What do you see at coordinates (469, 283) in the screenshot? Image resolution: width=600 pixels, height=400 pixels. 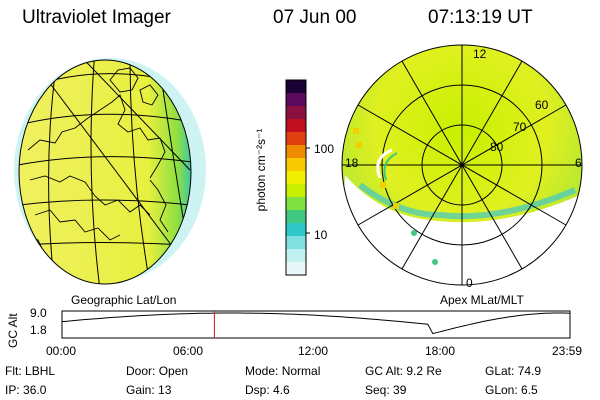 I see `polar-hour-0: 0` at bounding box center [469, 283].